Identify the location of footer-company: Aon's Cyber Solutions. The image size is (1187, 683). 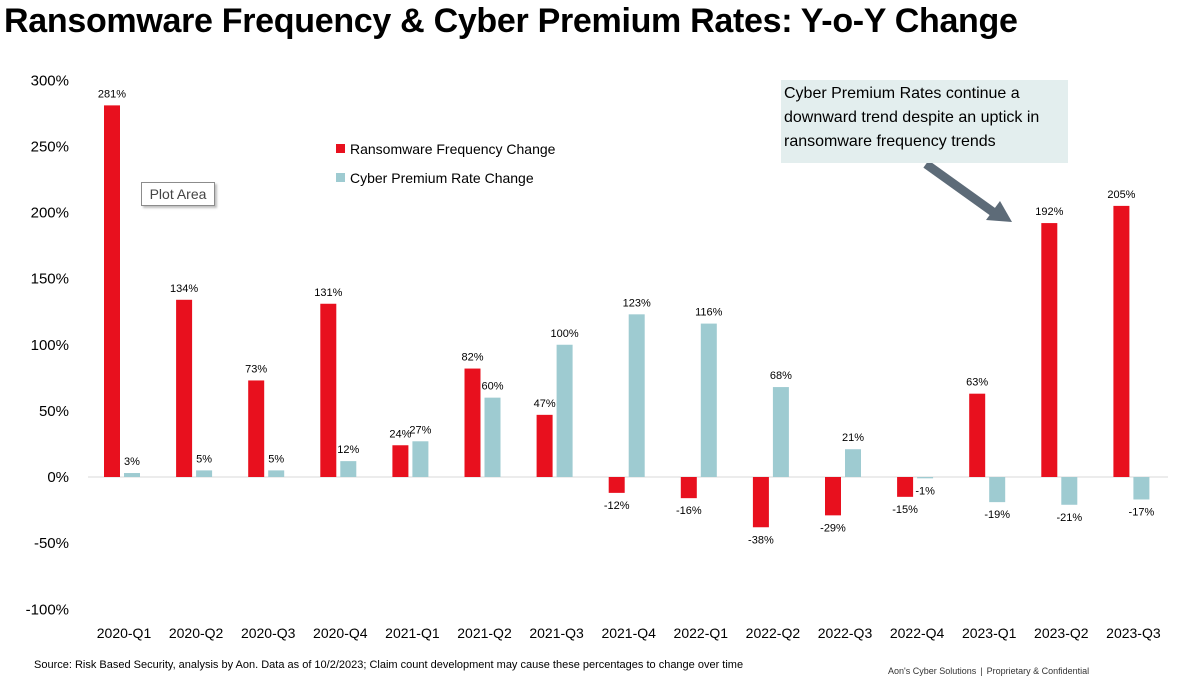
(932, 671).